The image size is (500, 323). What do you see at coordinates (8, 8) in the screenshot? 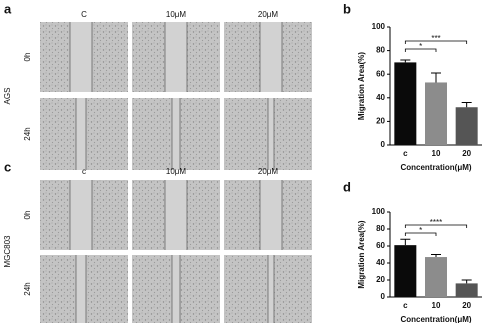
I see `panel-label: a` at bounding box center [8, 8].